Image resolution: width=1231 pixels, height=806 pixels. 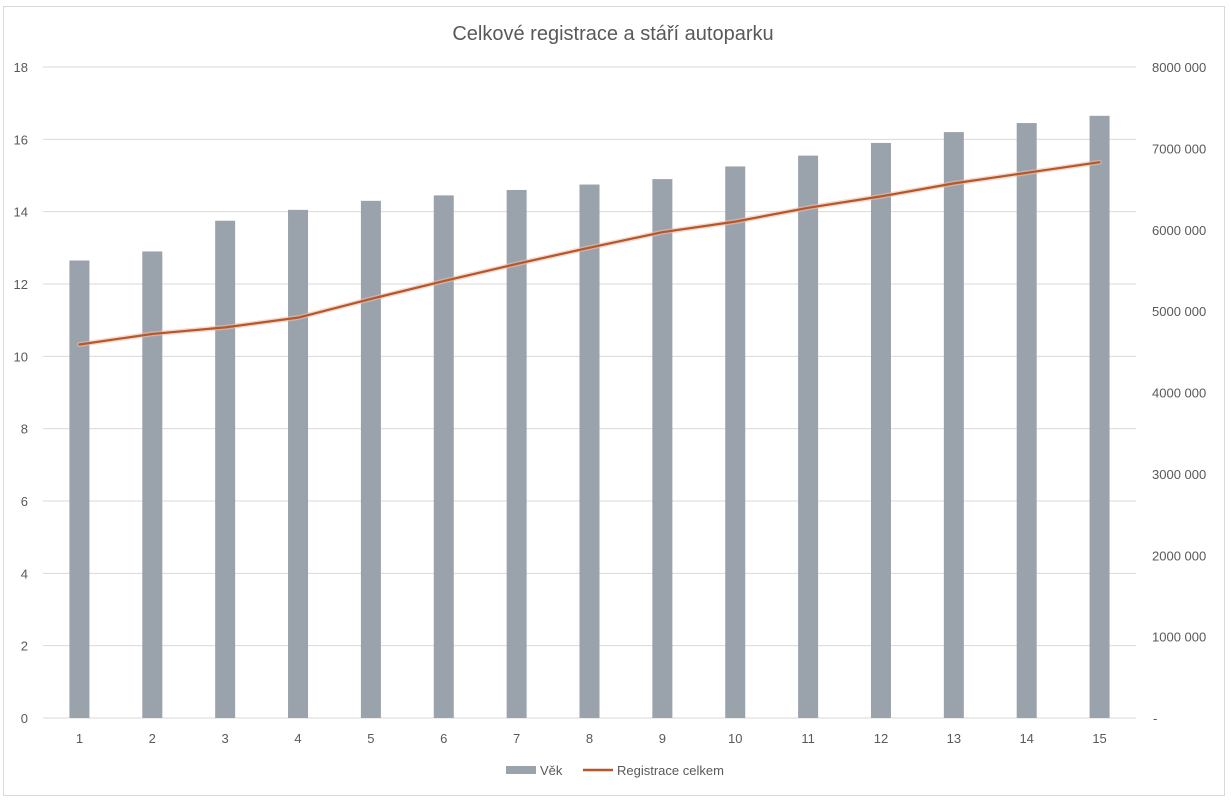 I want to click on left-axis-tick-label: 8, so click(x=24, y=429).